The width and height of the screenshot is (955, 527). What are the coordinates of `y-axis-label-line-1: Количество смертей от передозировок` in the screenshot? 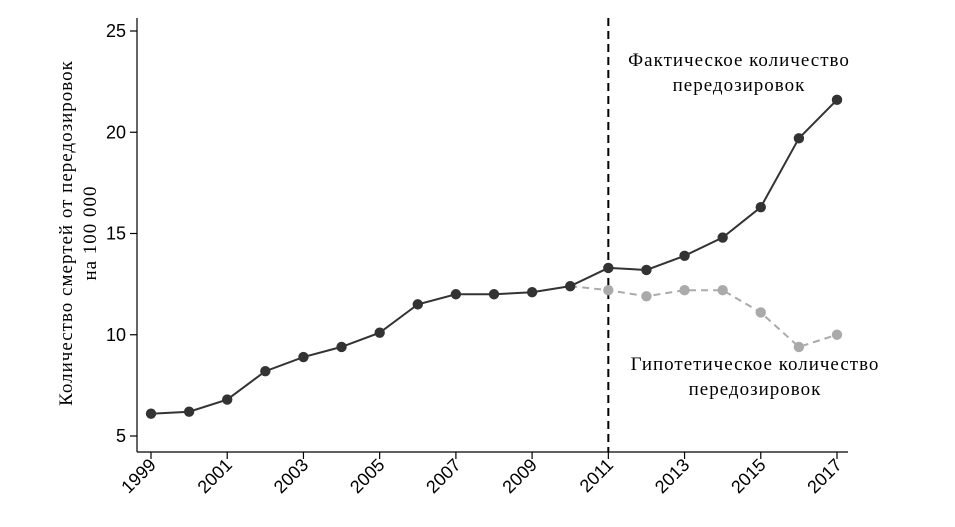 It's located at (66, 233).